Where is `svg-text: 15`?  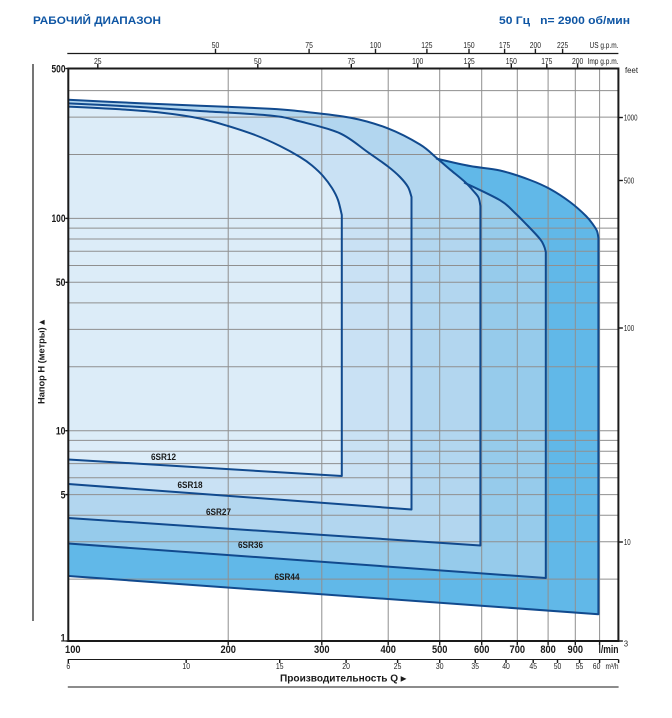 svg-text: 15 is located at coordinates (280, 666).